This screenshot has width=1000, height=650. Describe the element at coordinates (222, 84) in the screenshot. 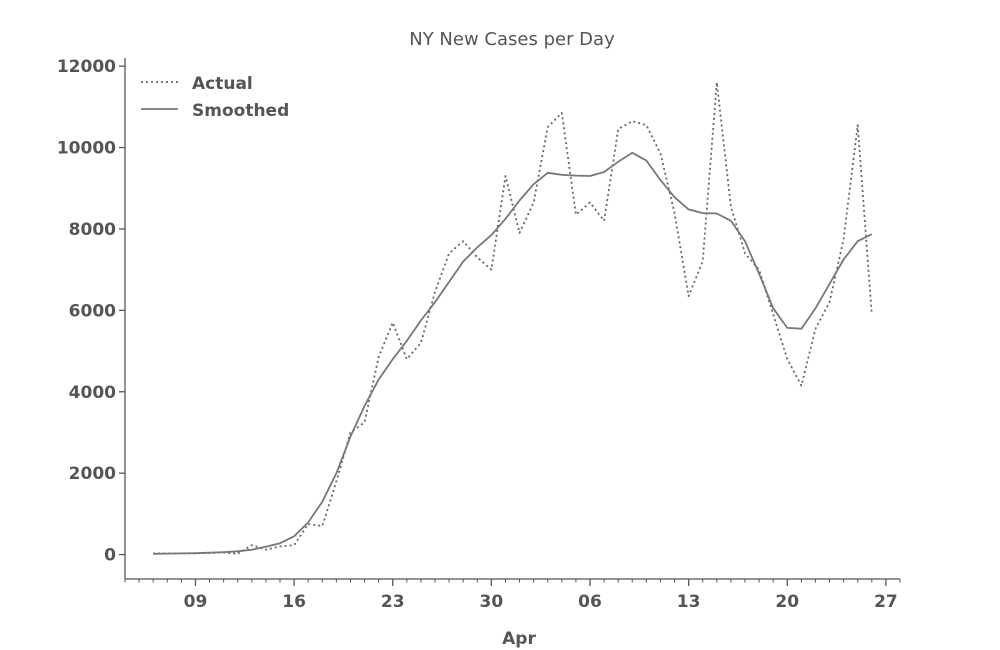

I see `legend-label-actual: Actual` at that location.